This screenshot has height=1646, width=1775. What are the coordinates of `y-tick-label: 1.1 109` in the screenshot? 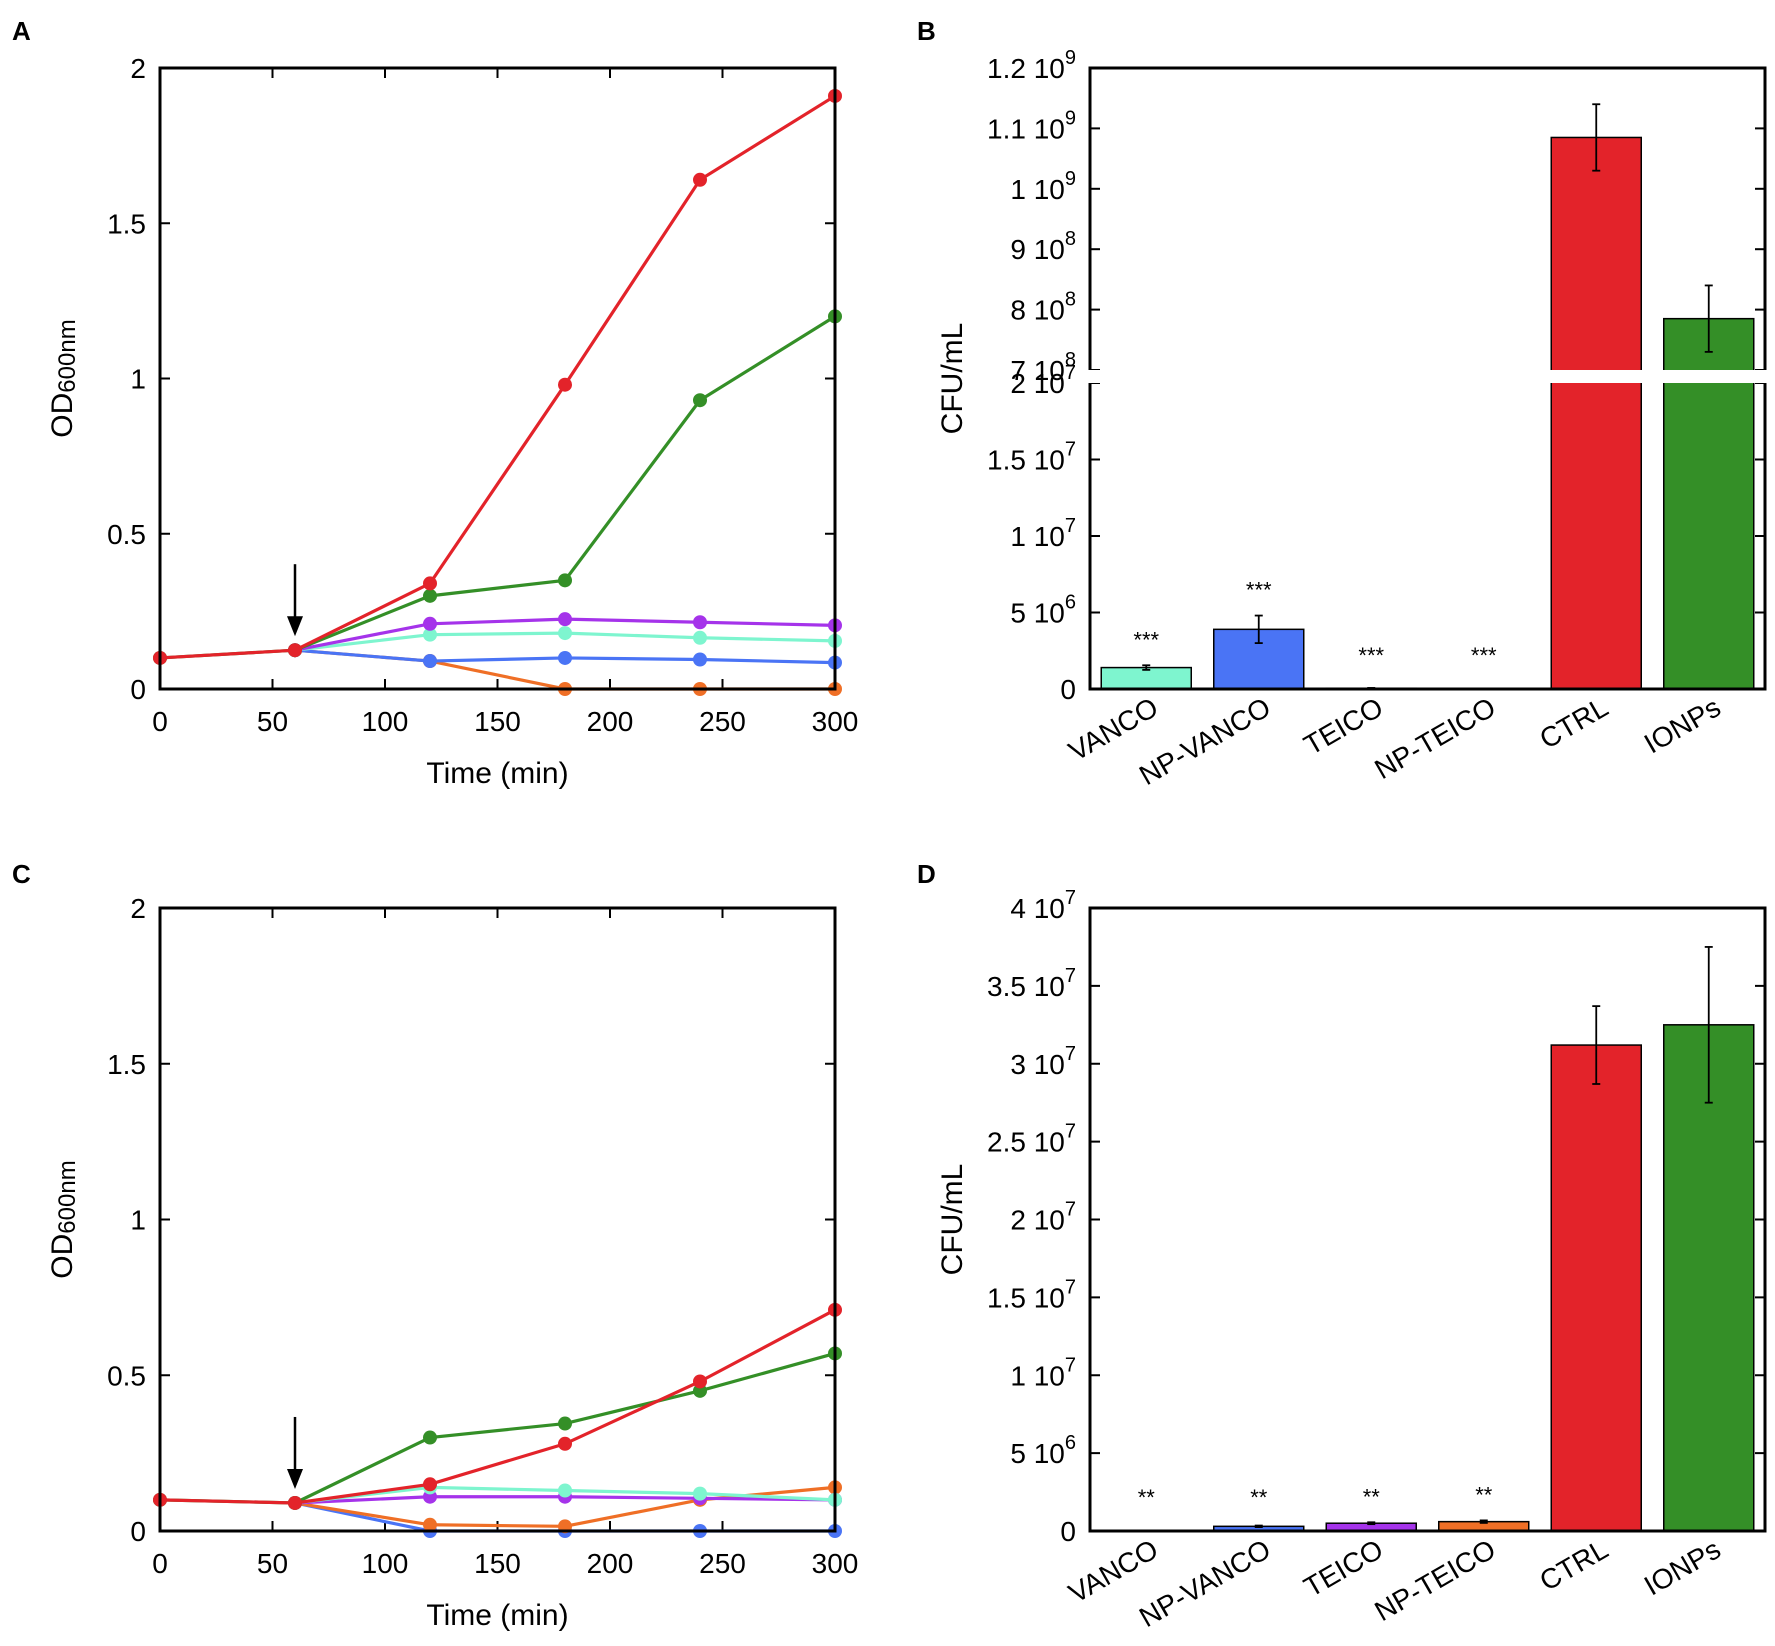 It's located at (1031, 125).